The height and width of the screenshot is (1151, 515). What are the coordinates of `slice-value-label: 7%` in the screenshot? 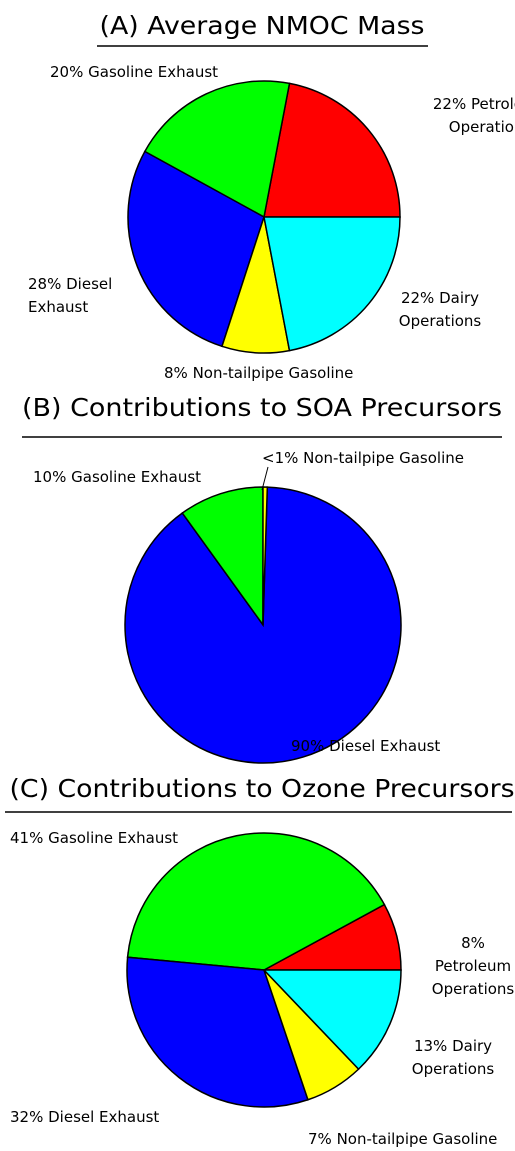 It's located at (320, 1139).